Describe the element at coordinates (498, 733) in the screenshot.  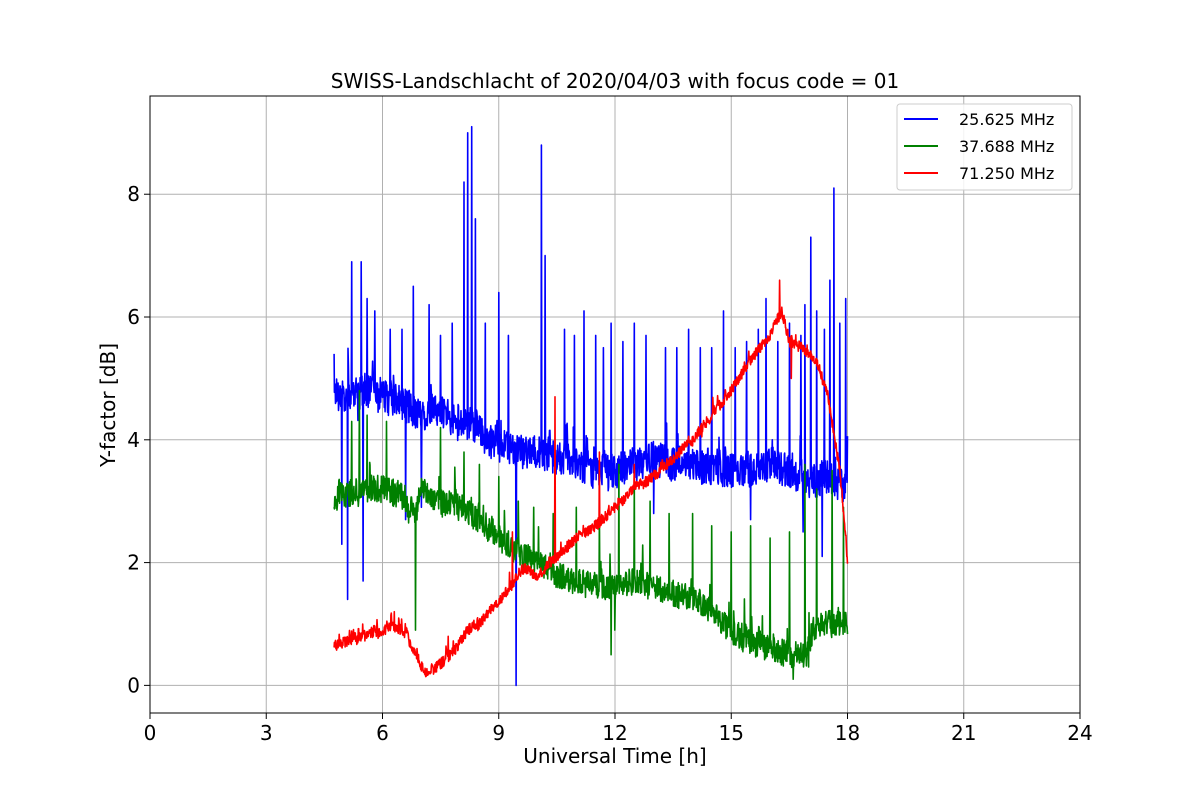
I see `x-tick-label: 9` at that location.